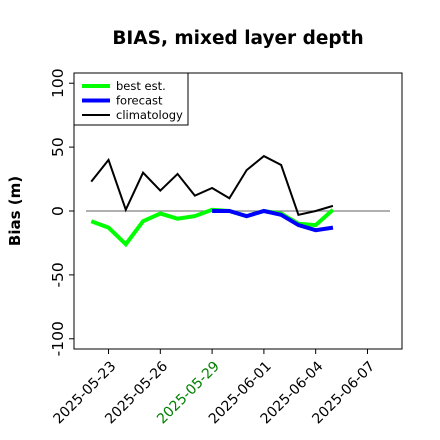 The height and width of the screenshot is (440, 440). What do you see at coordinates (141, 86) in the screenshot?
I see `legend-label: best est.` at bounding box center [141, 86].